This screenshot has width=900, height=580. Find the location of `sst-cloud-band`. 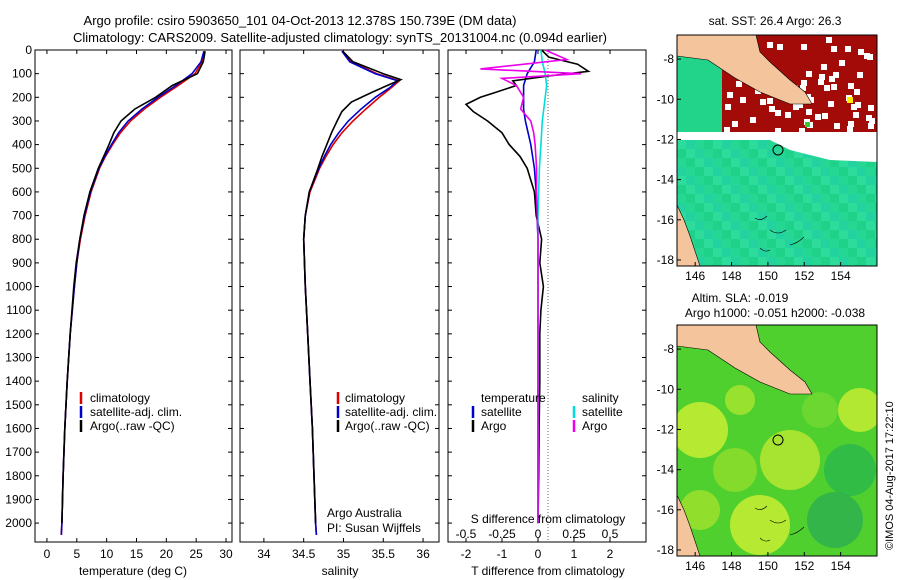

sst-cloud-band is located at coordinates (777, 136).